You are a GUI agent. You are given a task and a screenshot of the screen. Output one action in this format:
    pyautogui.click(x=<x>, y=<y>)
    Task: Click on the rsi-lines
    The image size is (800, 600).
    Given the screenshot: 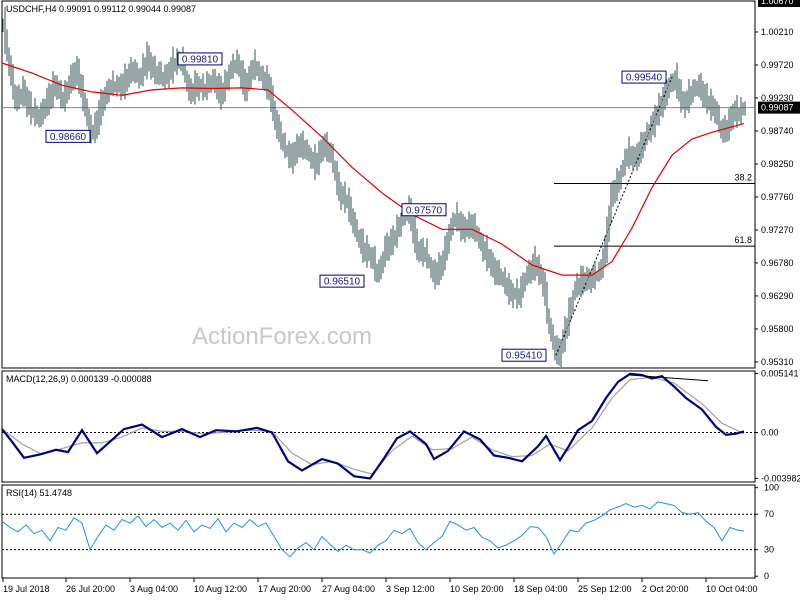 What is the action you would take?
    pyautogui.click(x=373, y=529)
    